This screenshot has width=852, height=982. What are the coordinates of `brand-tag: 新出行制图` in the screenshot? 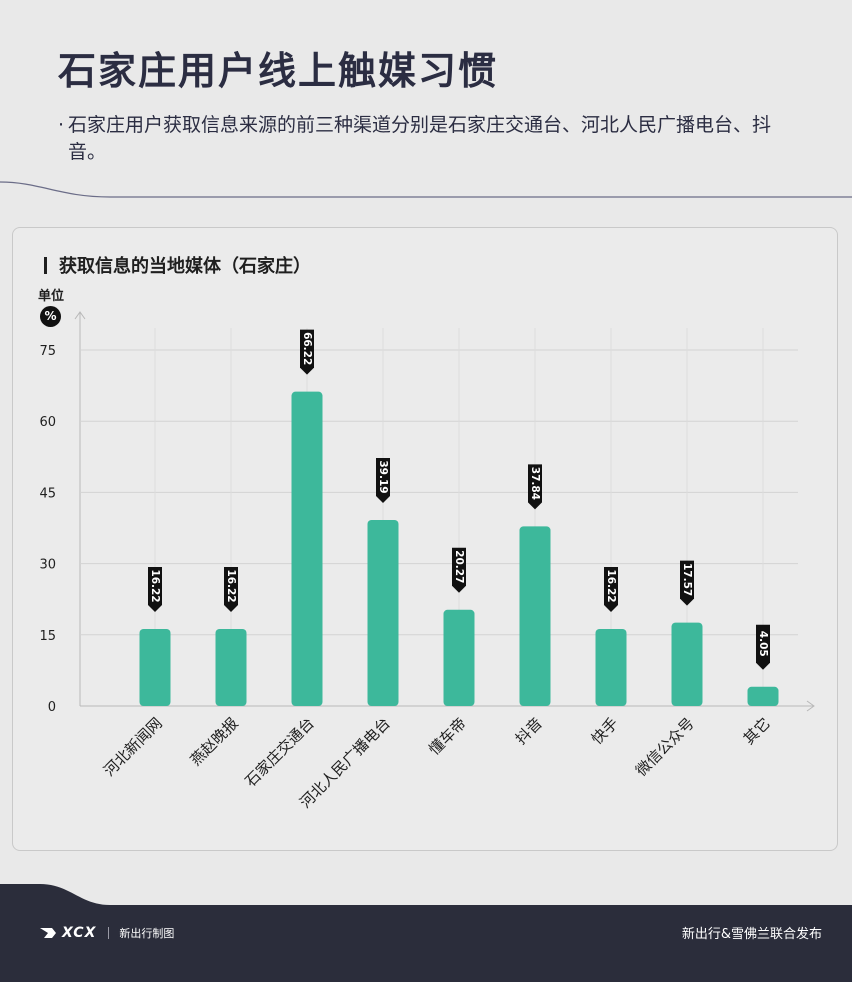 It's located at (147, 933).